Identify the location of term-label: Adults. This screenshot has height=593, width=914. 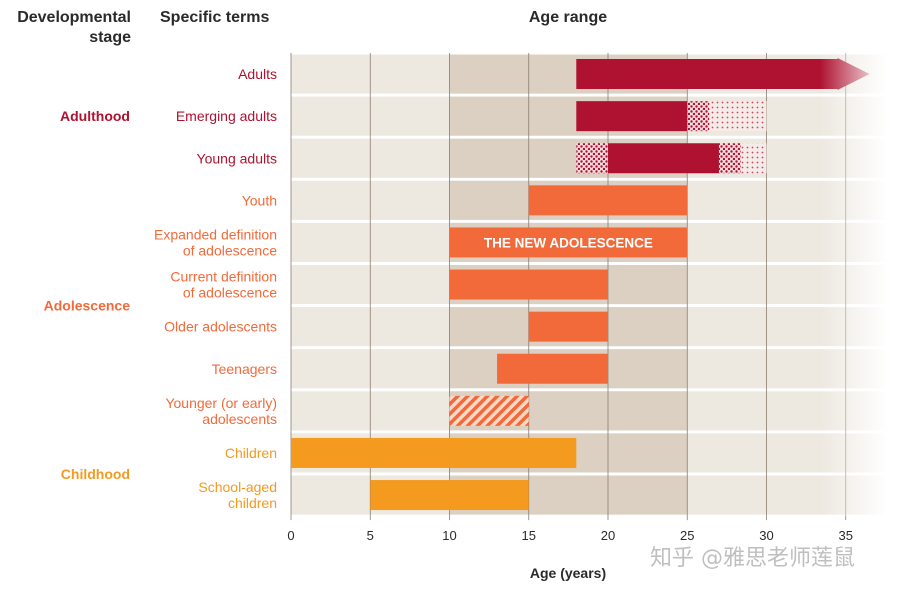
(257, 74).